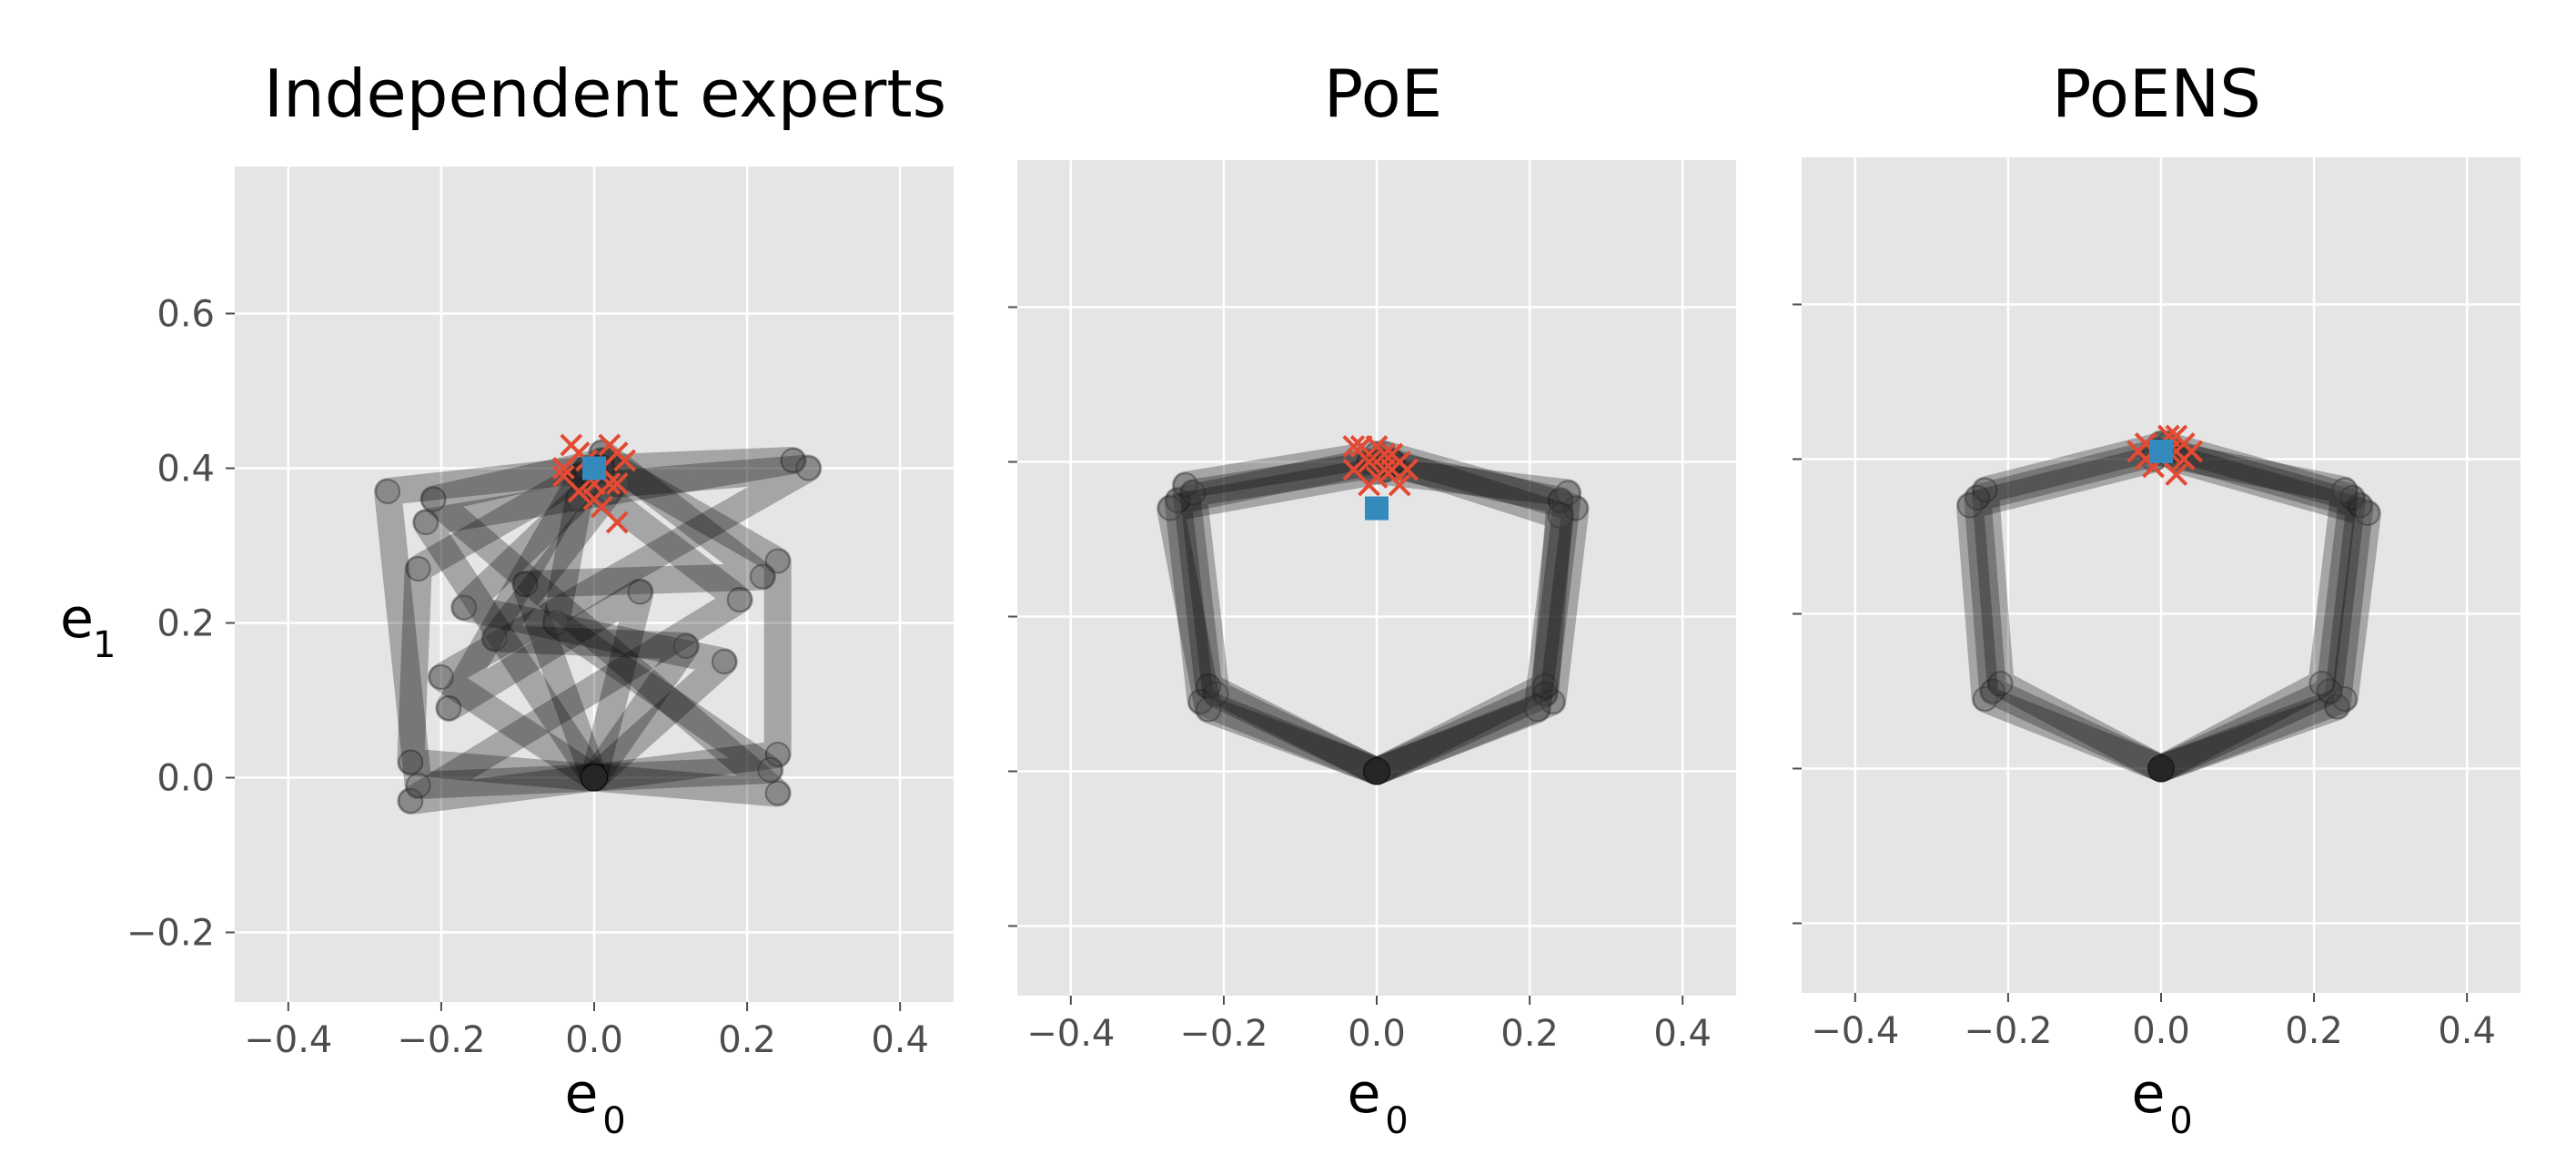 The image size is (2576, 1174). What do you see at coordinates (186, 624) in the screenshot?
I see `y-tick-label: 0.2` at bounding box center [186, 624].